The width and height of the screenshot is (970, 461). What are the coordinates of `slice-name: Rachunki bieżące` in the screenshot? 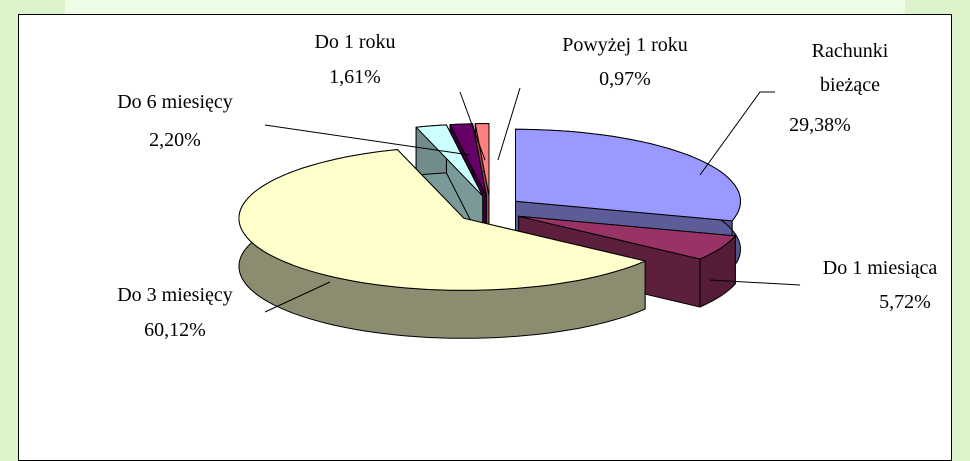 It's located at (850, 68).